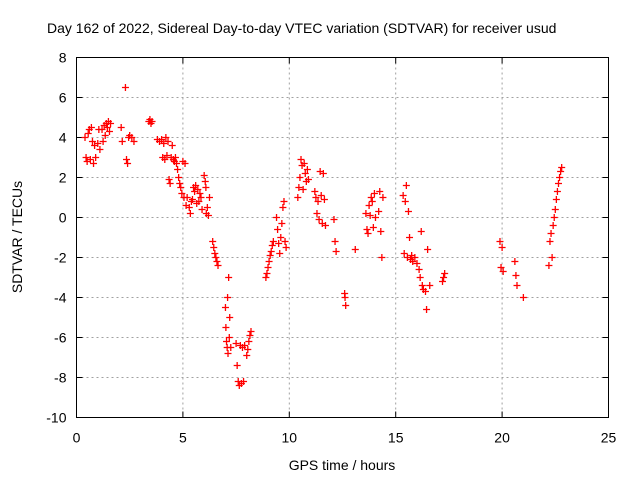 This screenshot has height=480, width=640. What do you see at coordinates (60, 298) in the screenshot?
I see `y-tick-label: -4` at bounding box center [60, 298].